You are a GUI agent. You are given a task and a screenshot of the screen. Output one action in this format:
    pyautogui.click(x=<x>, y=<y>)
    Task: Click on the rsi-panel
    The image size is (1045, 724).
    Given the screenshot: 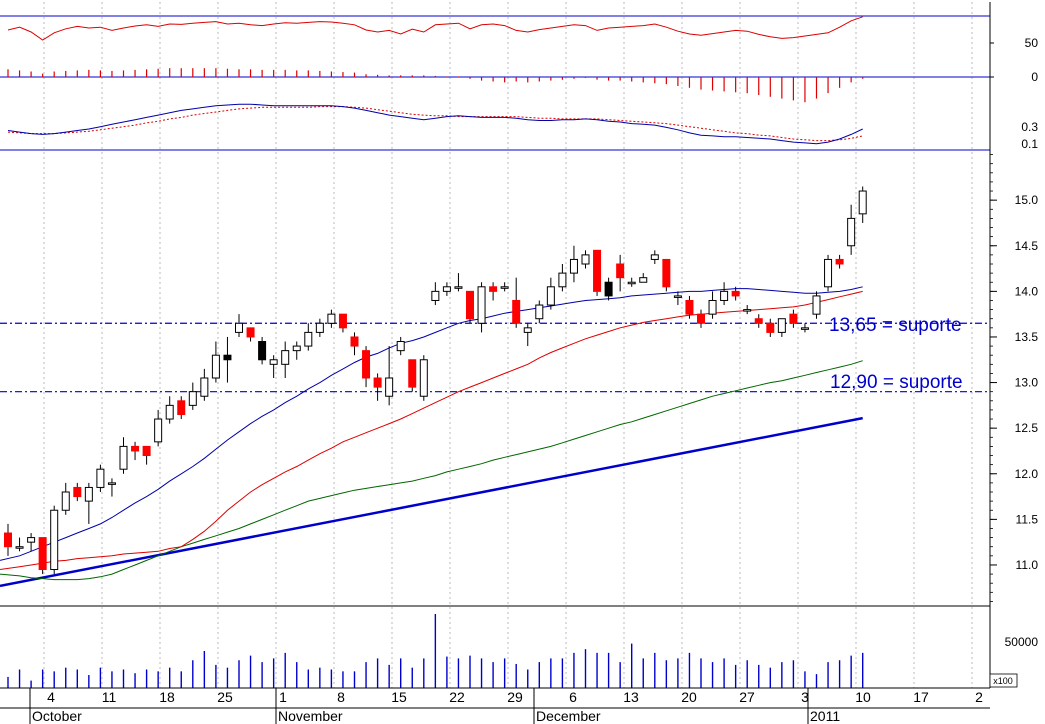 What is the action you would take?
    pyautogui.click(x=495, y=59)
    